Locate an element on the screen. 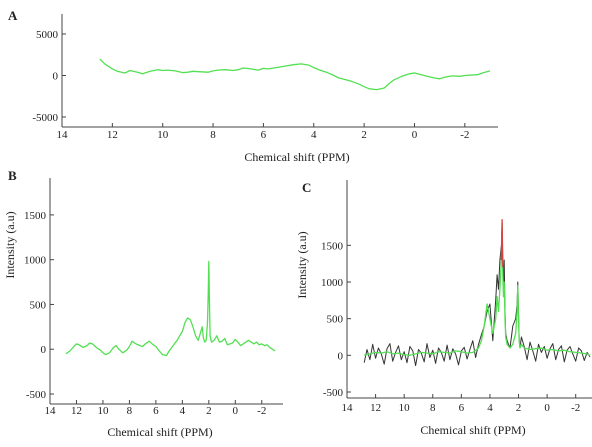 The width and height of the screenshot is (592, 447). panel-b-label: B is located at coordinates (12, 175).